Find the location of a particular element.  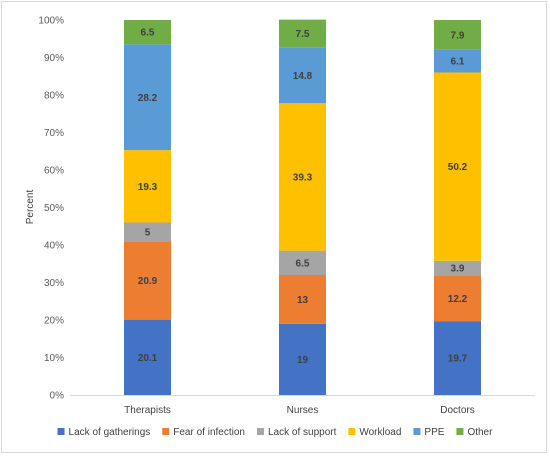

data-label: 3.9 is located at coordinates (458, 269).